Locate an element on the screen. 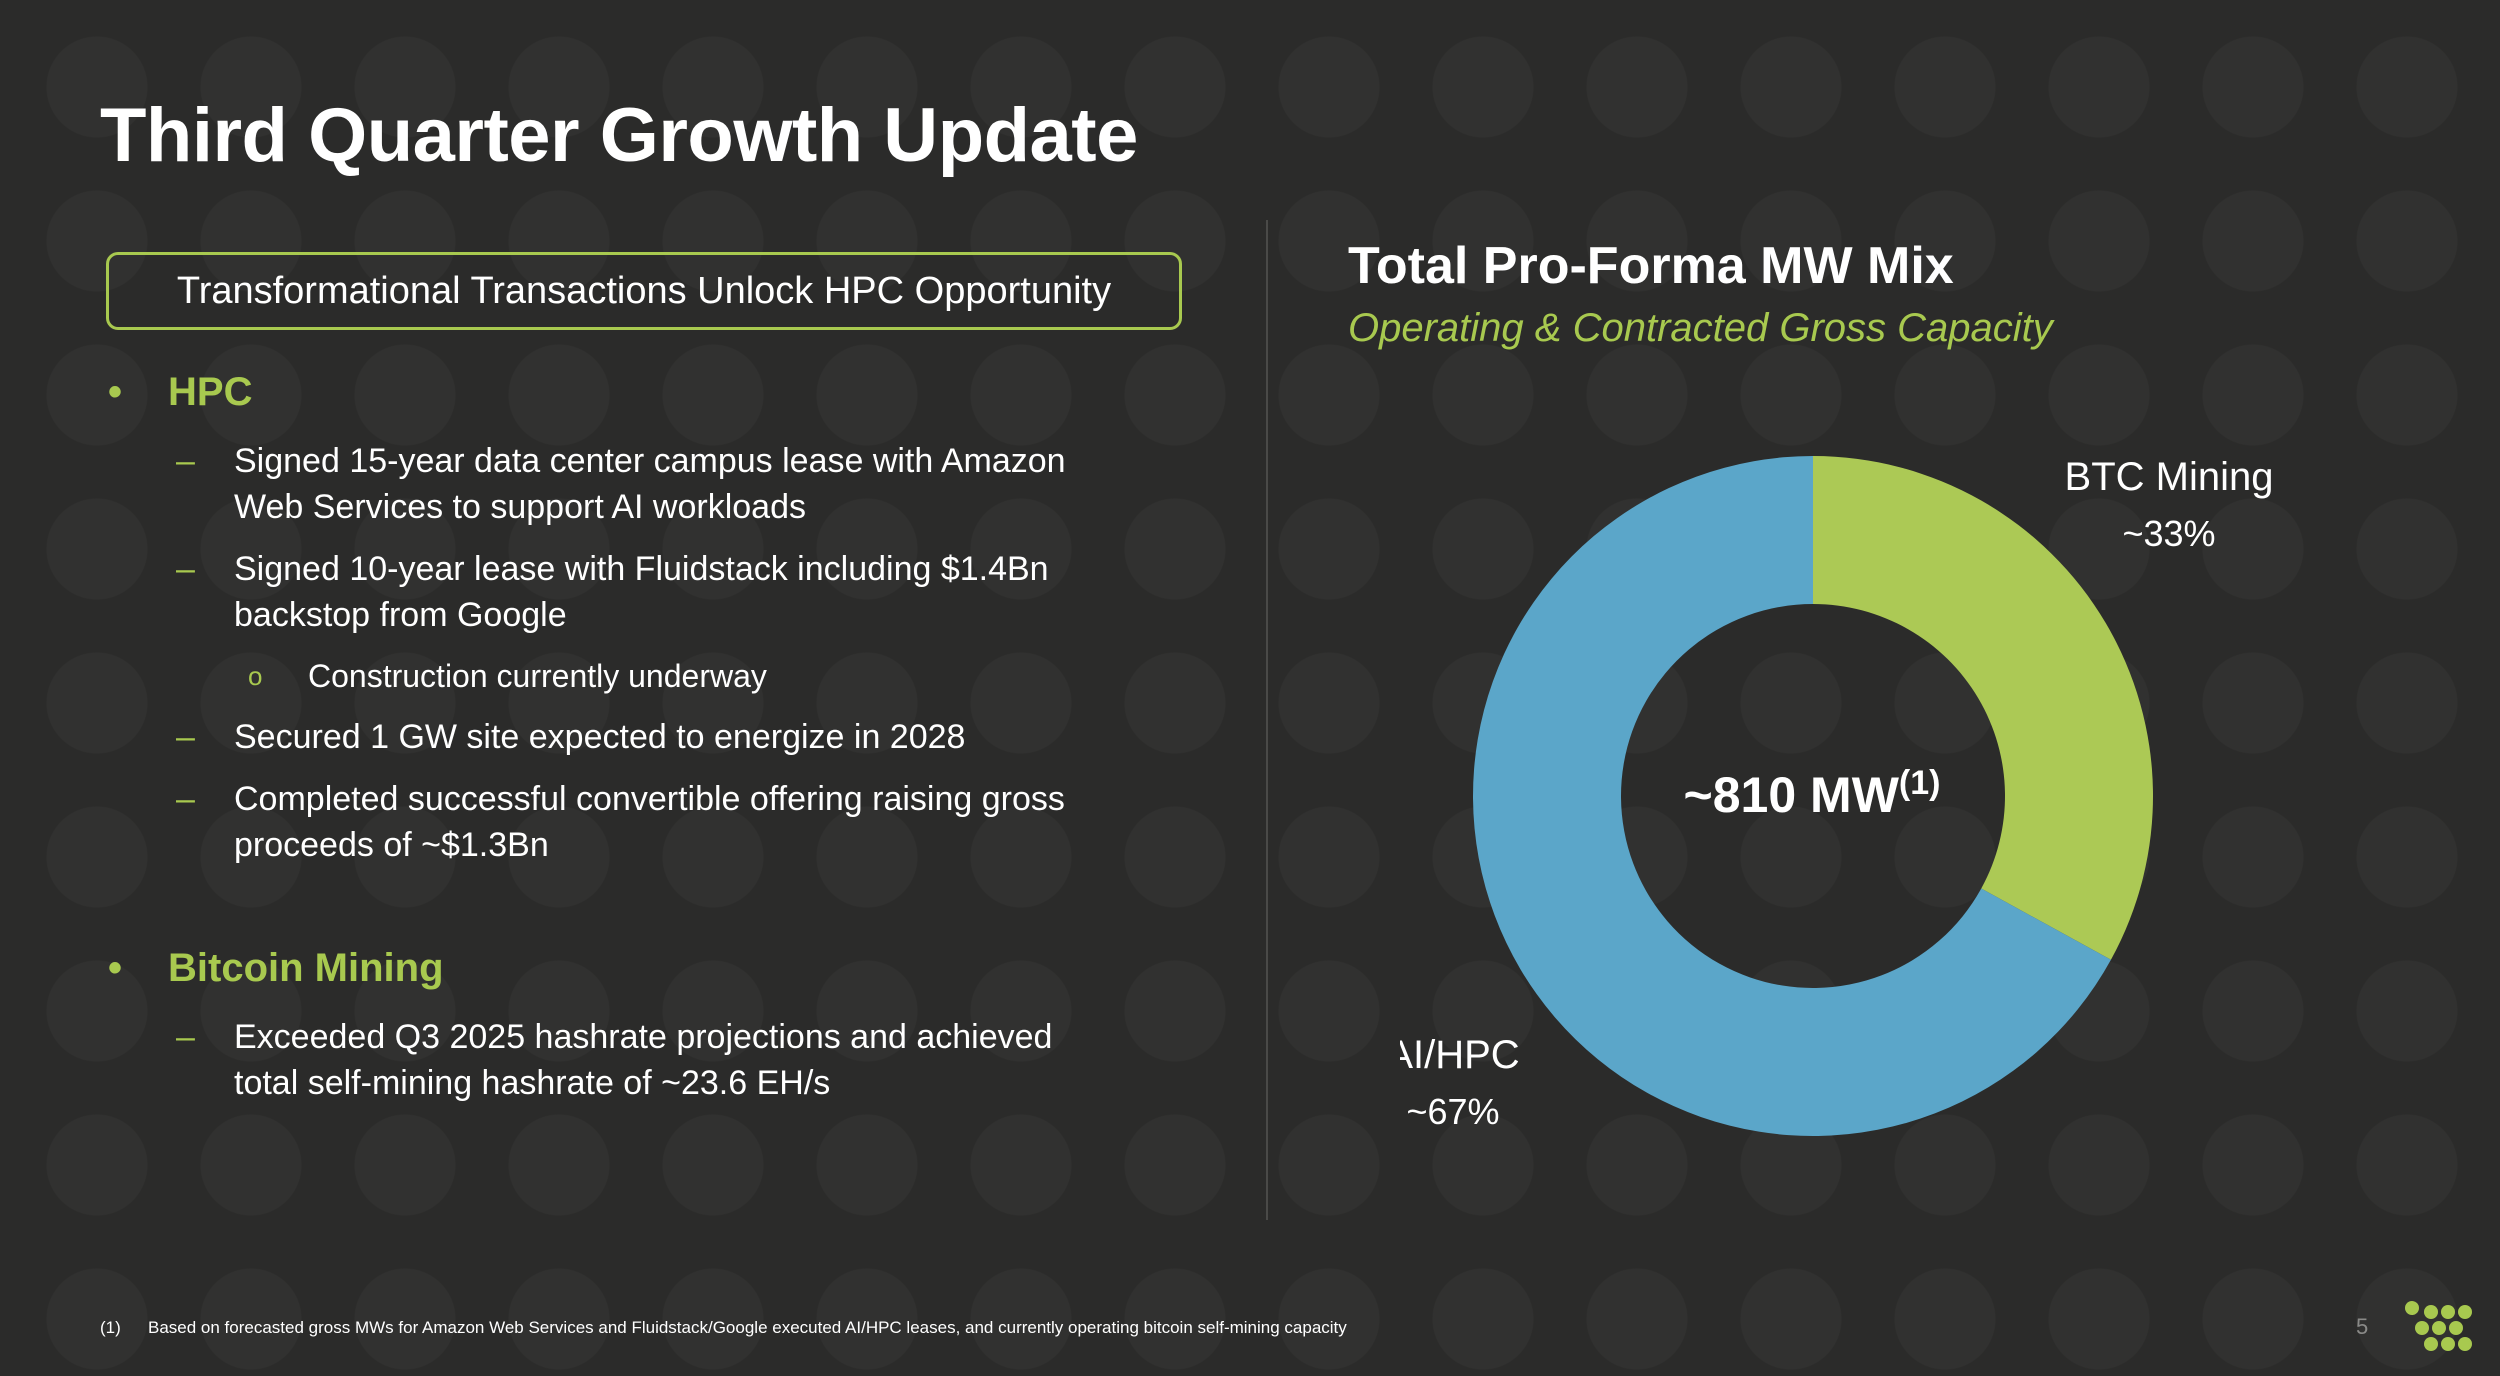 Image resolution: width=2500 pixels, height=1376 pixels. page-number: 5 is located at coordinates (2362, 1326).